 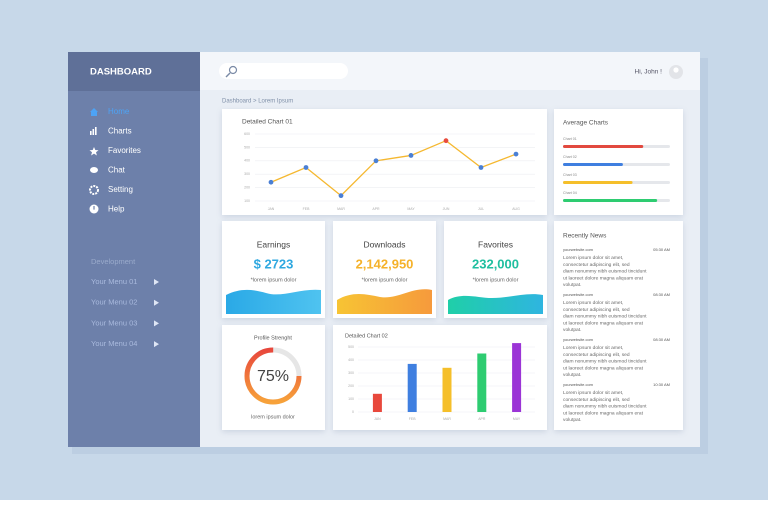 What do you see at coordinates (117, 170) in the screenshot?
I see `menu-item: Chat` at bounding box center [117, 170].